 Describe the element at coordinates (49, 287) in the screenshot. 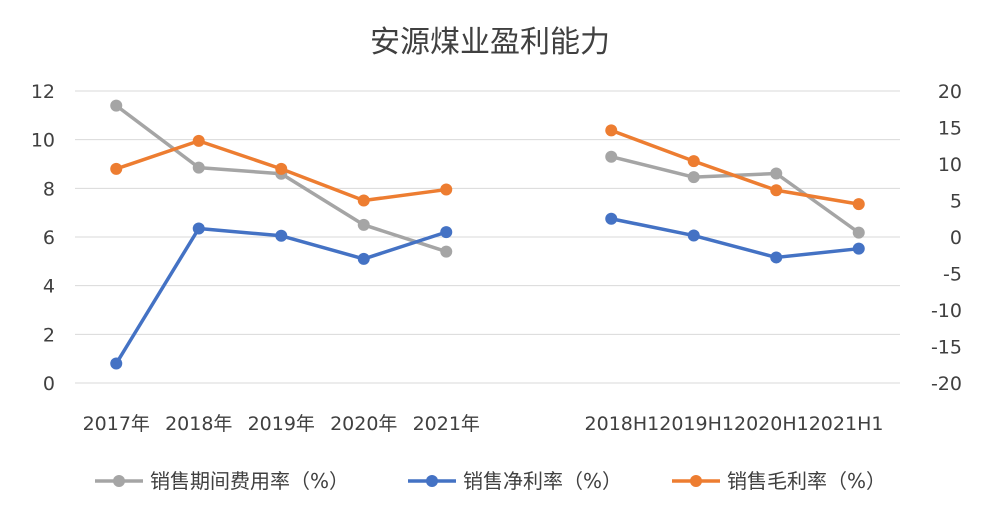

I see `left-axis-tick: 4` at that location.